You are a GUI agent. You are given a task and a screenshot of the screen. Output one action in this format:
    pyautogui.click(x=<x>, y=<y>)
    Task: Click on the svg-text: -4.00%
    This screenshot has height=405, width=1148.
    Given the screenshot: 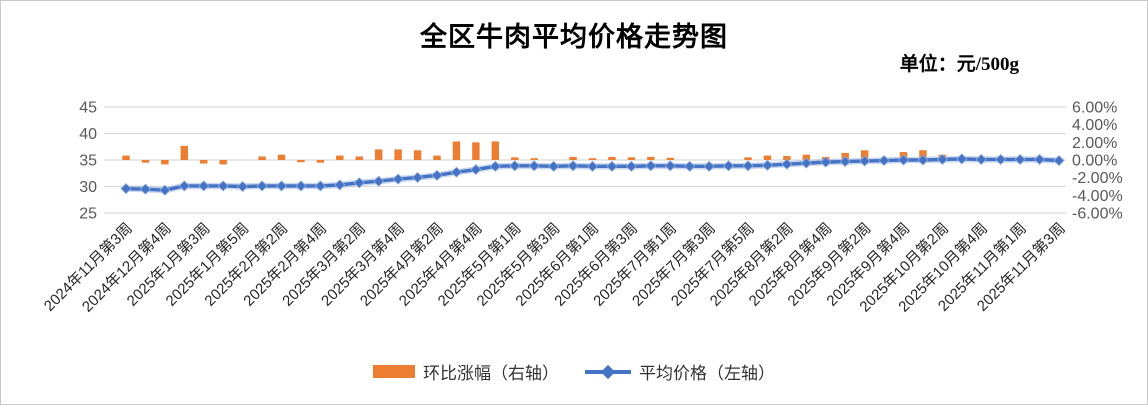 What is the action you would take?
    pyautogui.click(x=1097, y=196)
    